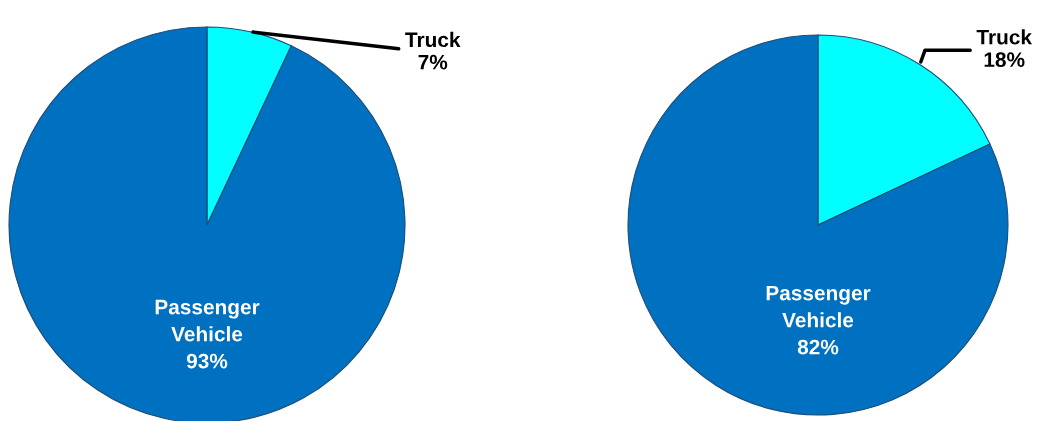 The width and height of the screenshot is (1048, 421). What do you see at coordinates (433, 62) in the screenshot?
I see `data-label: 7%` at bounding box center [433, 62].